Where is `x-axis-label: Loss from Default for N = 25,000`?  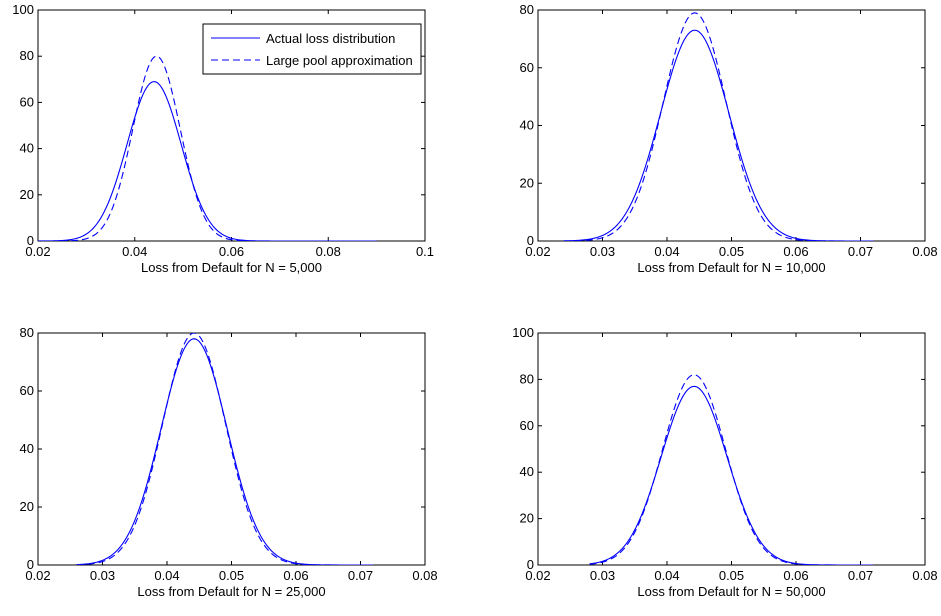
x-axis-label: Loss from Default for N = 25,000 is located at coordinates (231, 591).